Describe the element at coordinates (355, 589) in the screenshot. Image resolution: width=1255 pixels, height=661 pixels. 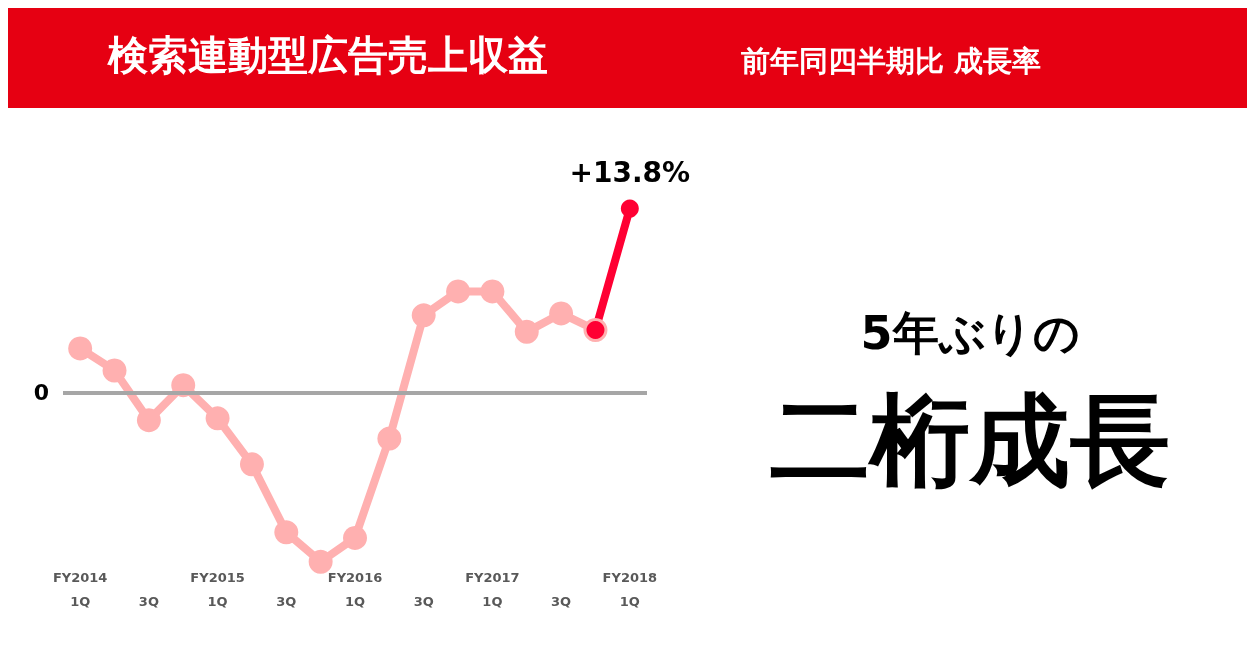
I see `x-tick-label: FY2016 1Q` at that location.